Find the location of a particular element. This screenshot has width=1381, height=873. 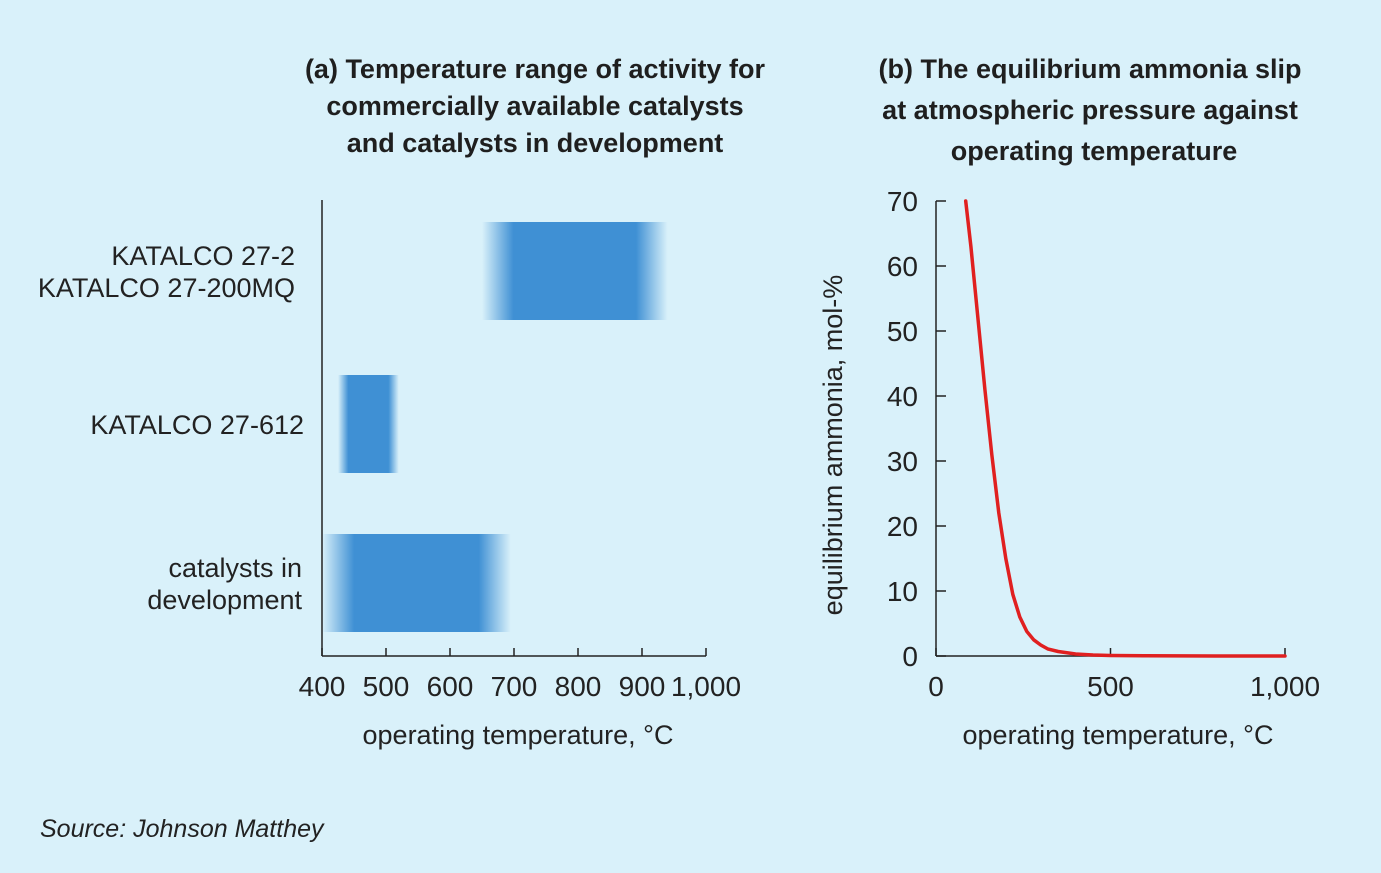

chart-a-title-line-1: (a) Temperature range of activity for is located at coordinates (535, 69).